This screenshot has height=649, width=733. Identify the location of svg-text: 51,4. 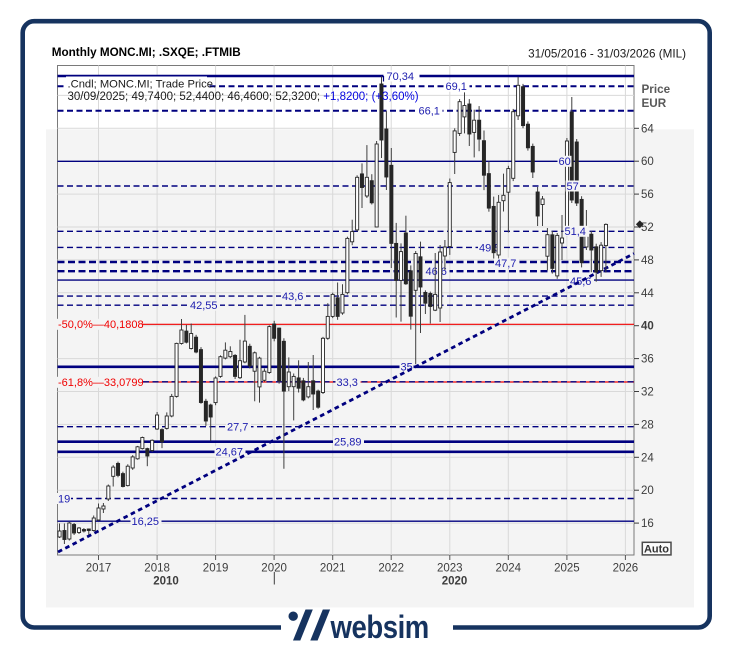
(575, 232).